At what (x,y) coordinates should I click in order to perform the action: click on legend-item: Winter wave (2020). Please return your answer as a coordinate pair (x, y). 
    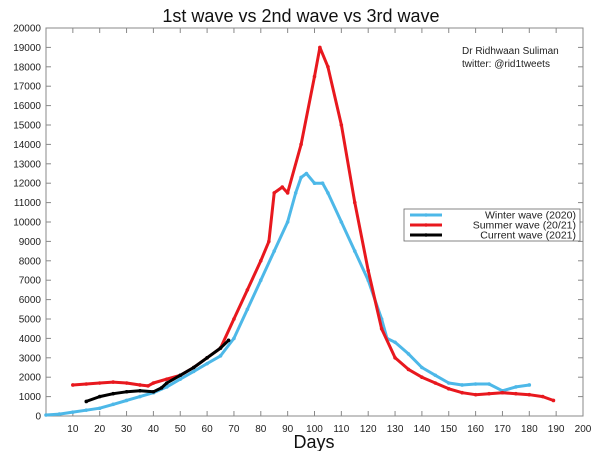
    Looking at the image, I should click on (493, 216).